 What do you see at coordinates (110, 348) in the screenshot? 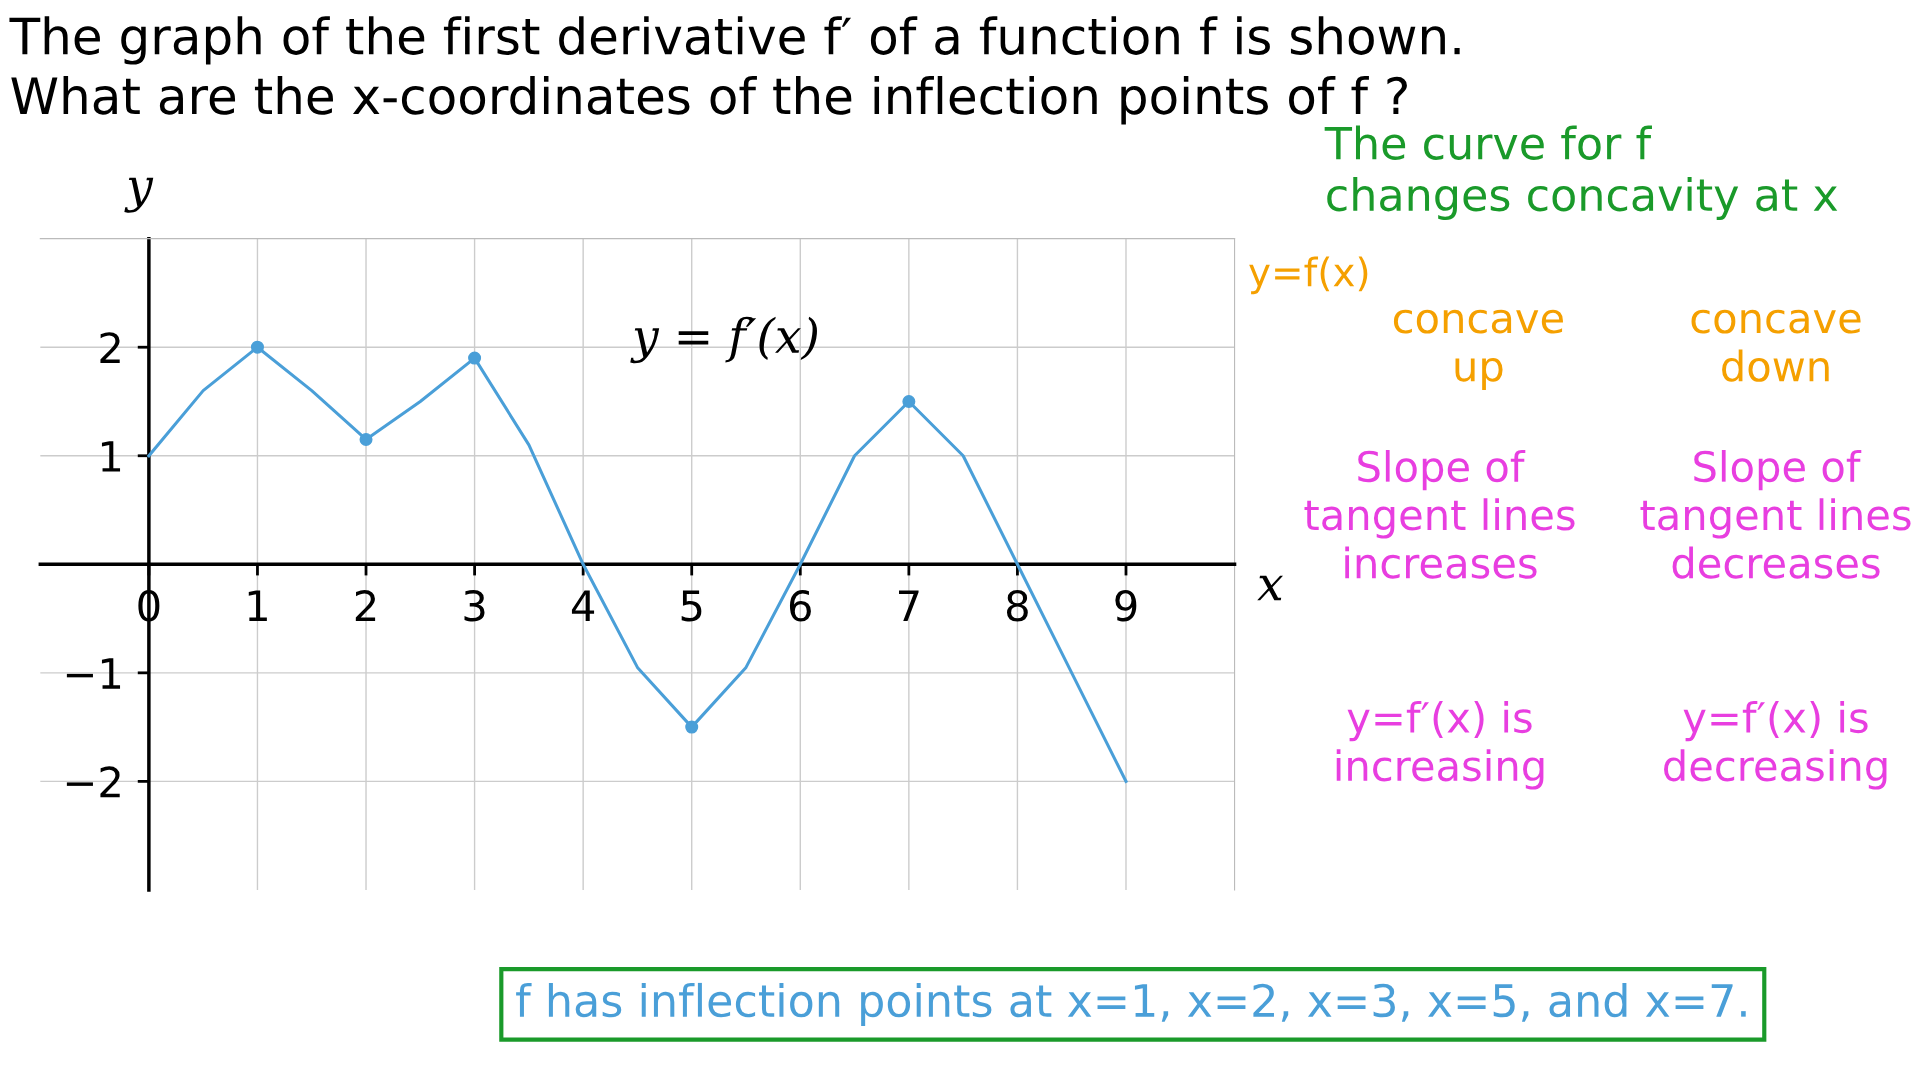
I see `y-tick-label: 2` at bounding box center [110, 348].